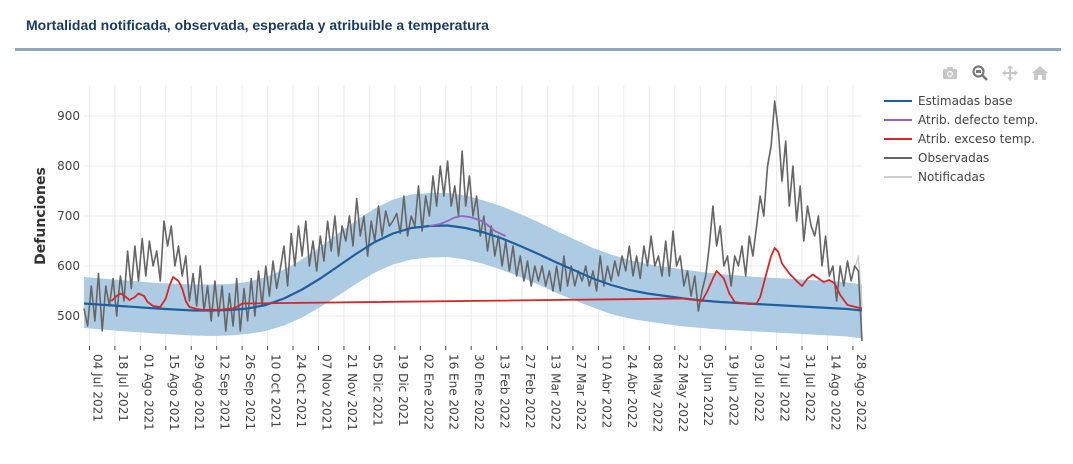 The width and height of the screenshot is (1073, 464). I want to click on x-tick-label: 14 Ago 2022, so click(835, 392).